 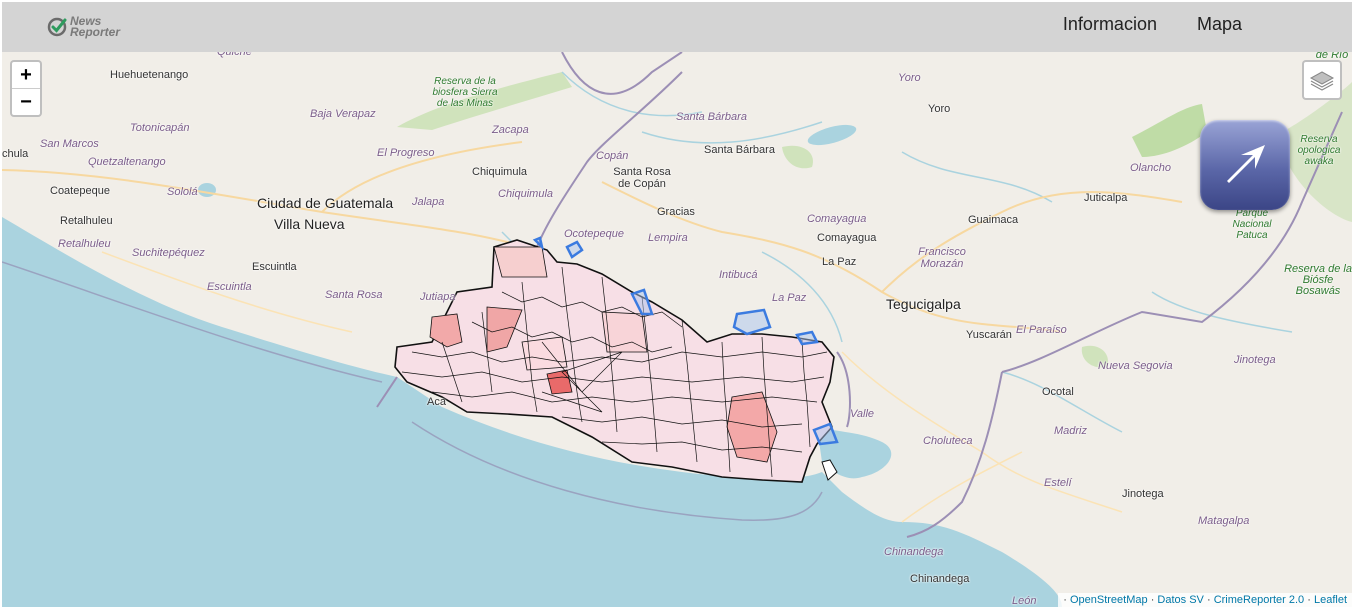 I want to click on zoom-control: + −, so click(x=26, y=88).